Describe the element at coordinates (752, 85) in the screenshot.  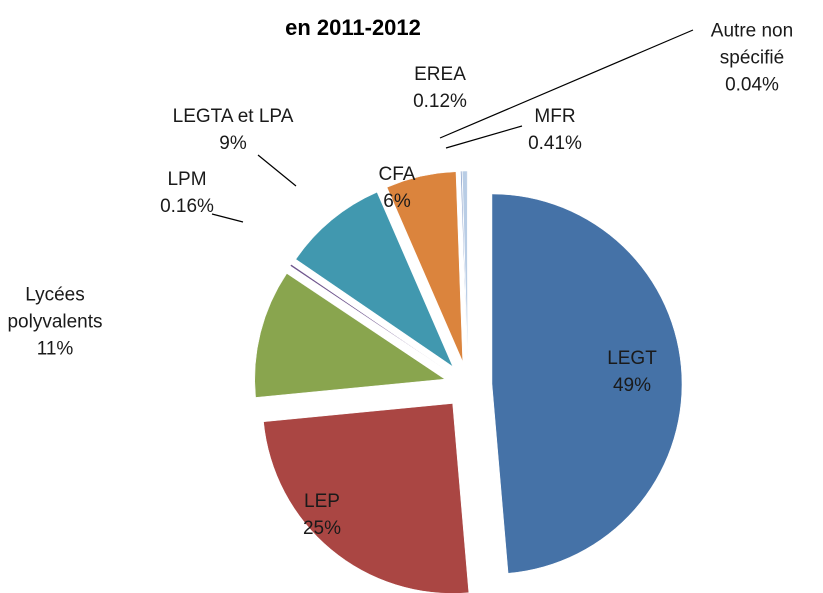
I see `value-label: 0.04%` at that location.